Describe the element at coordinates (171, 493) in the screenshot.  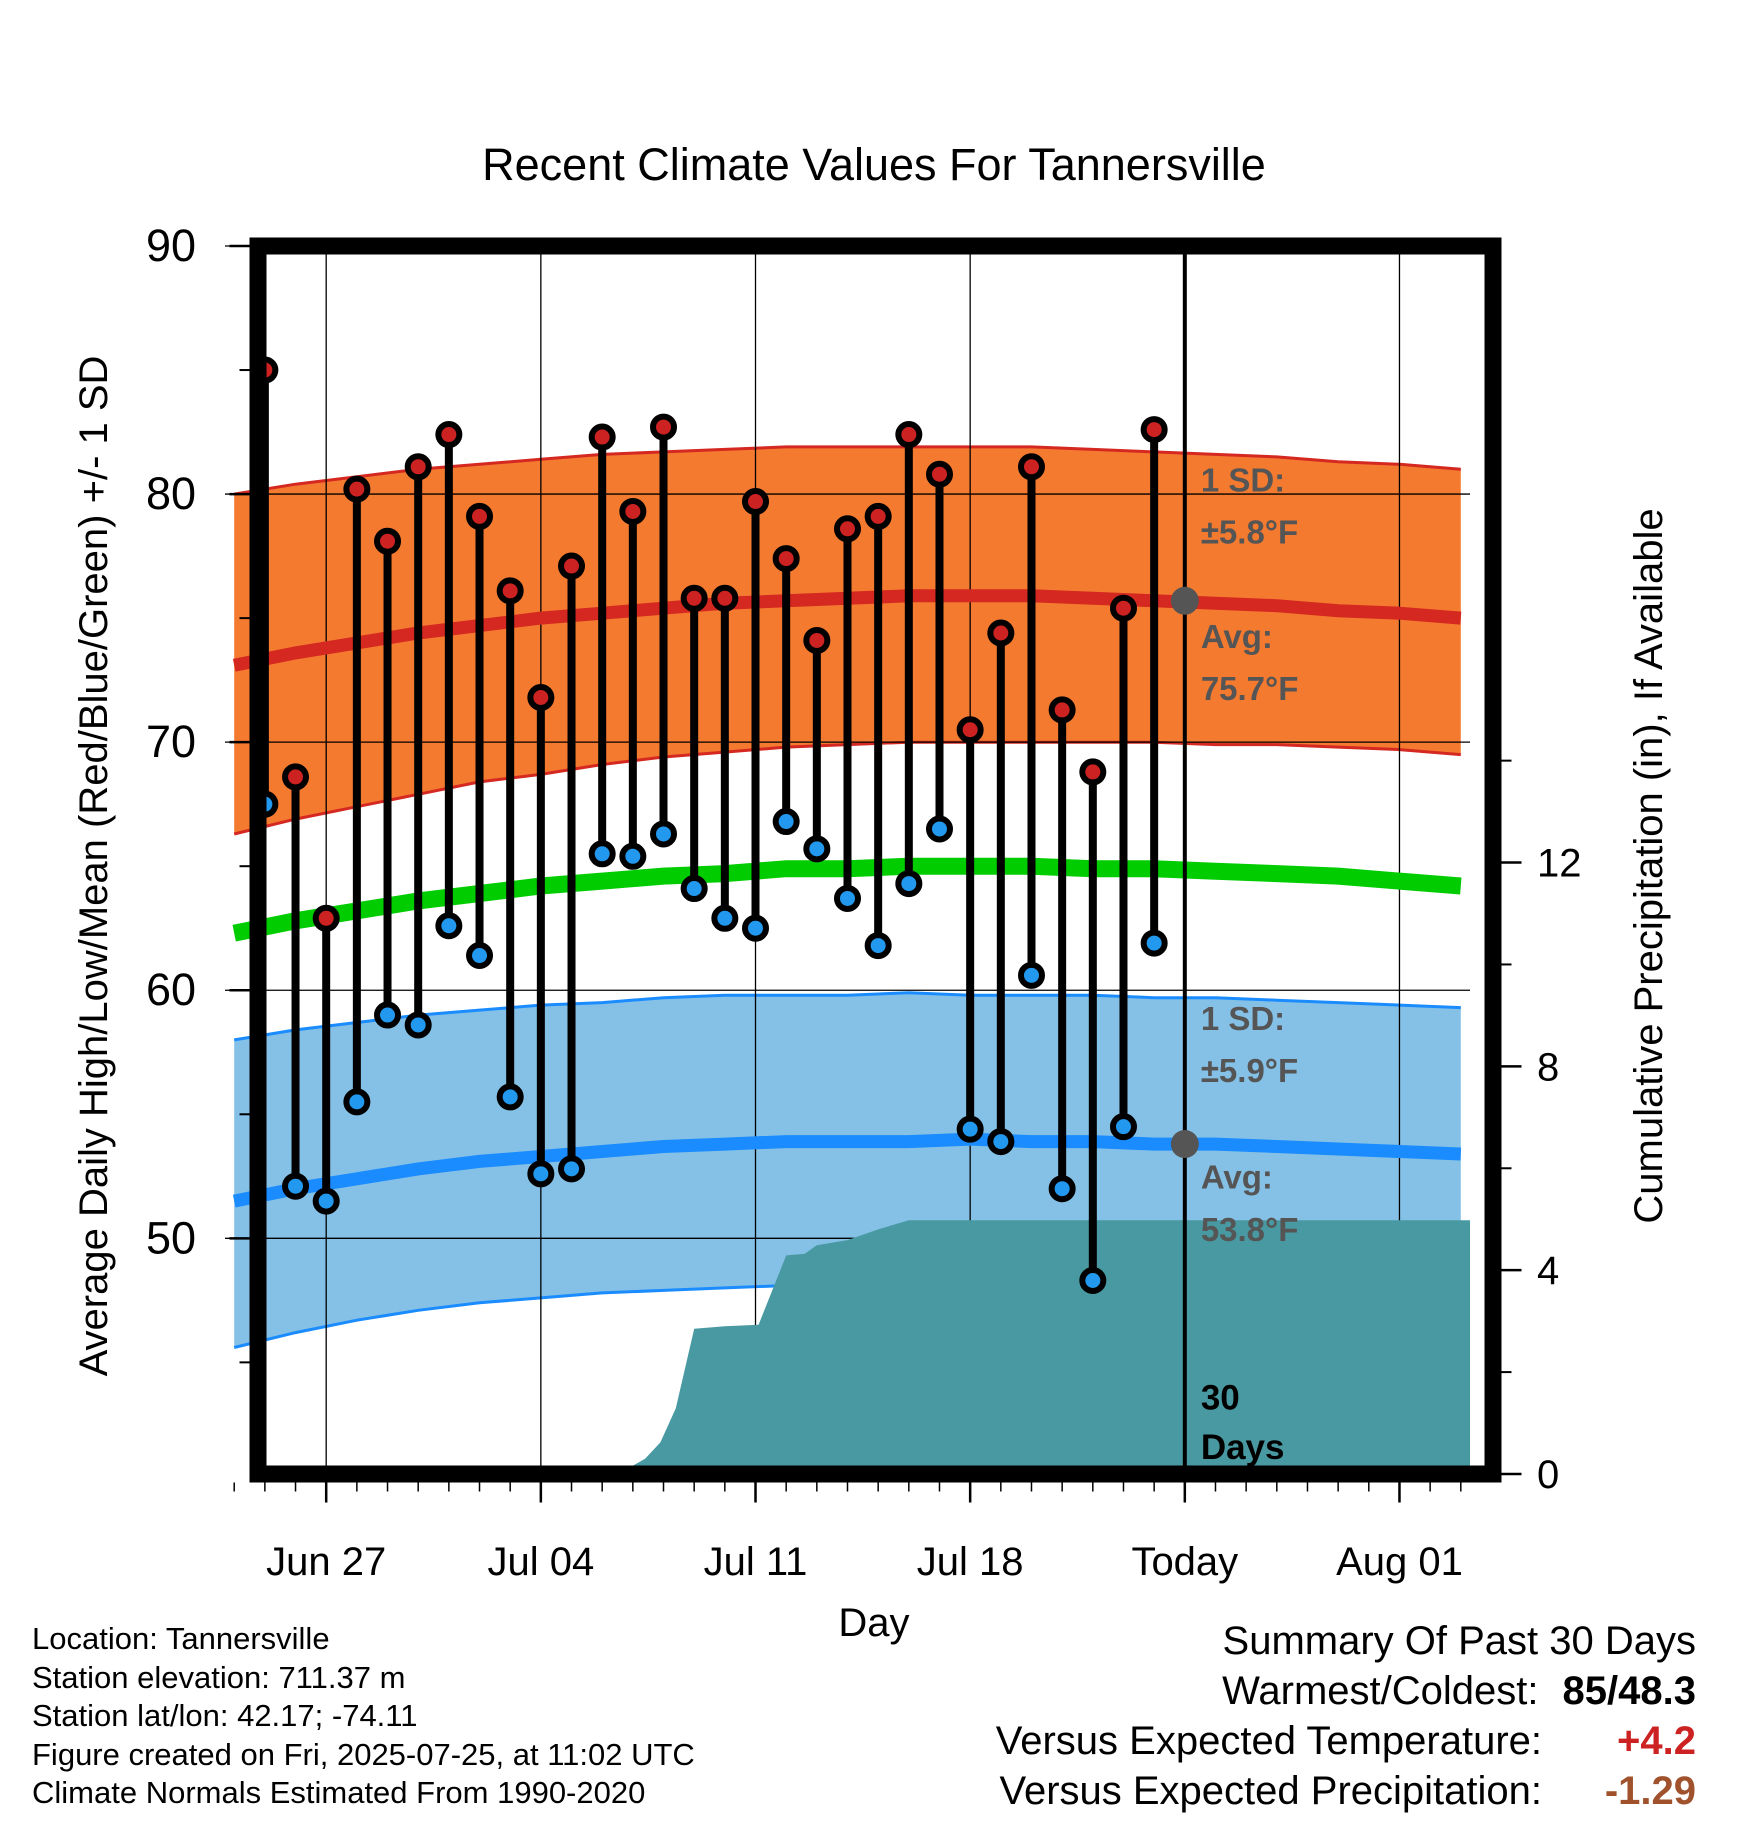
I see `y-tick-label: 80` at that location.